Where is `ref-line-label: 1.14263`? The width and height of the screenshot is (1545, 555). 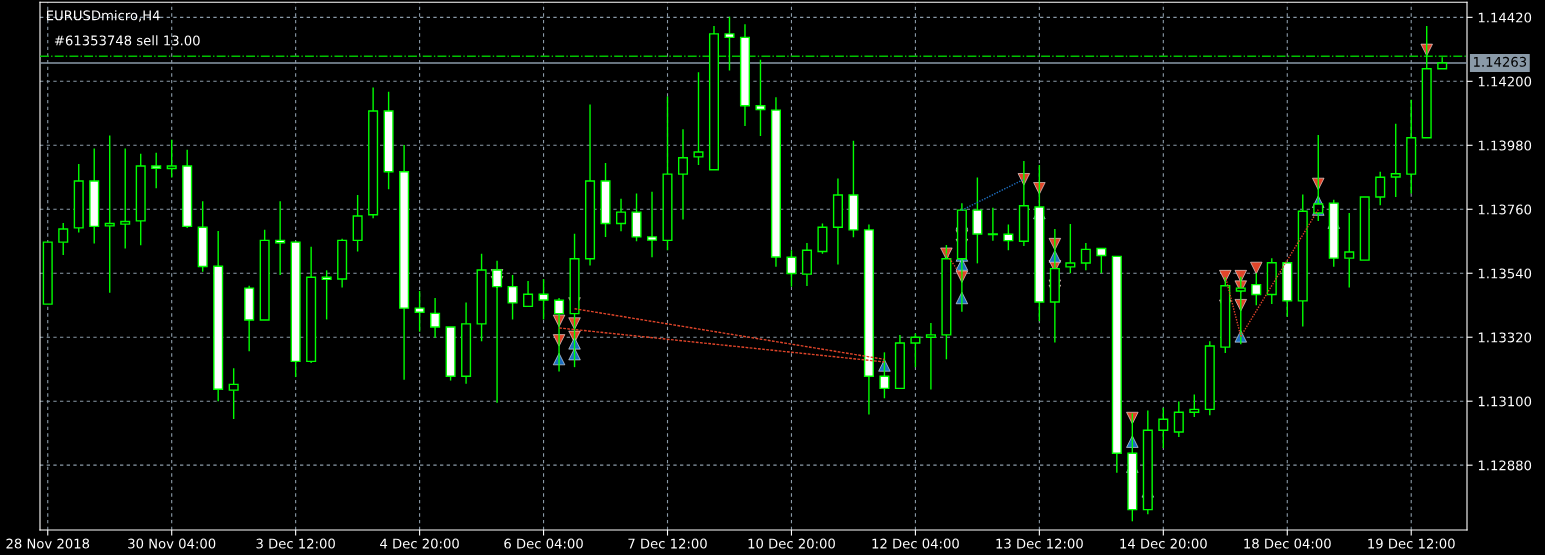 ref-line-label: 1.14263 is located at coordinates (1500, 61).